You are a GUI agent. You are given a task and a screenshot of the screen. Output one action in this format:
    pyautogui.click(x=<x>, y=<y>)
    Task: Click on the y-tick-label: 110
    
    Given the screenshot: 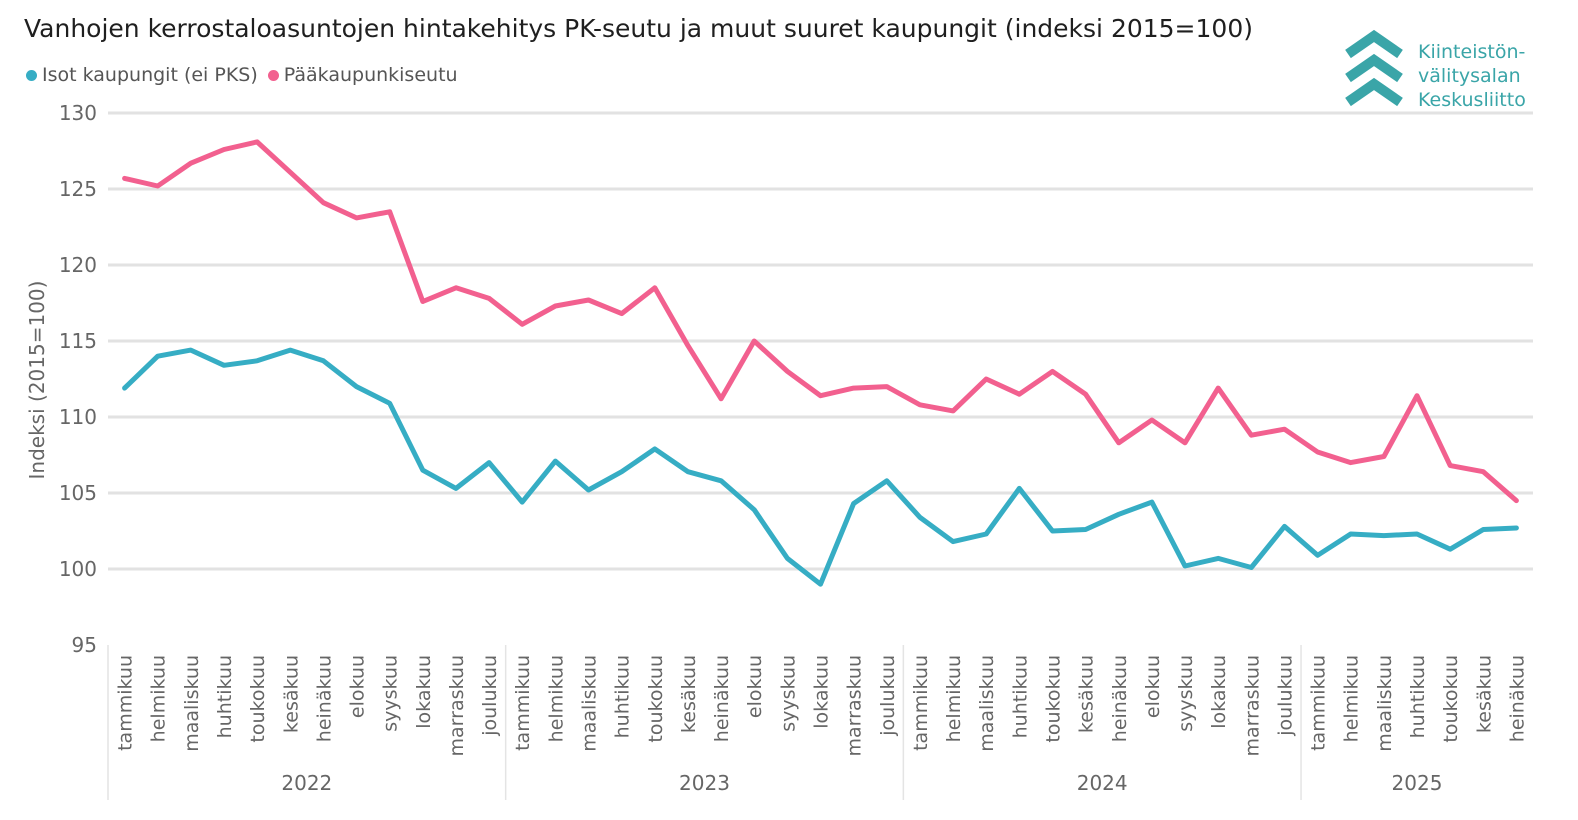 What is the action you would take?
    pyautogui.click(x=78, y=417)
    